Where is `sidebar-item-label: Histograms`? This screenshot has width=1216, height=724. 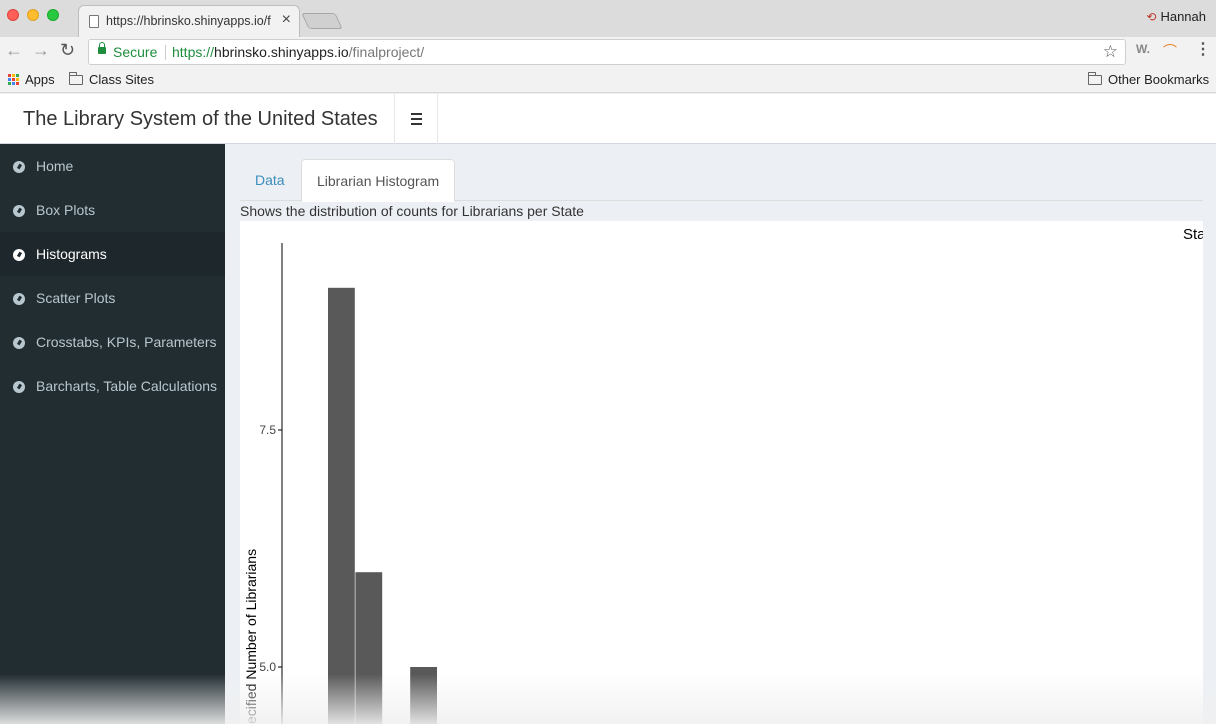
sidebar-item-label: Histograms is located at coordinates (71, 254).